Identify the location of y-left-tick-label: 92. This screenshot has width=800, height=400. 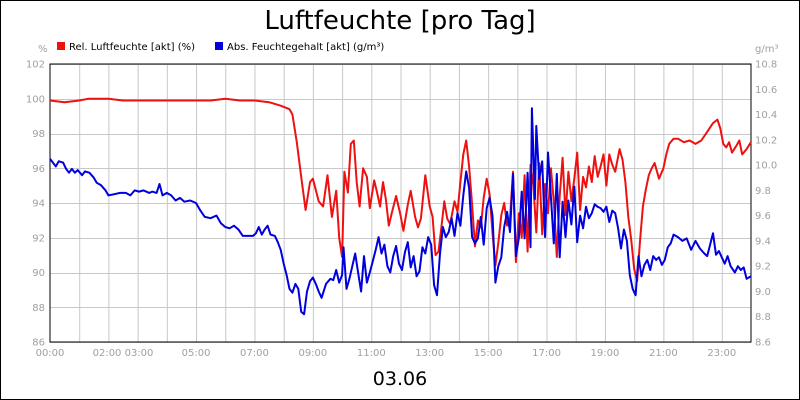
(38, 238).